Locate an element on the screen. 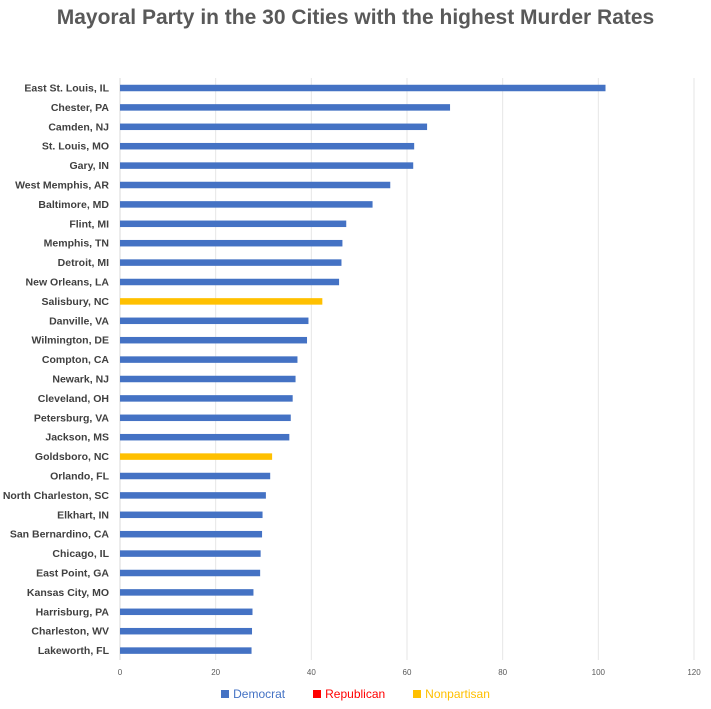 The height and width of the screenshot is (709, 711). category-label: Chicago, IL is located at coordinates (80, 554).